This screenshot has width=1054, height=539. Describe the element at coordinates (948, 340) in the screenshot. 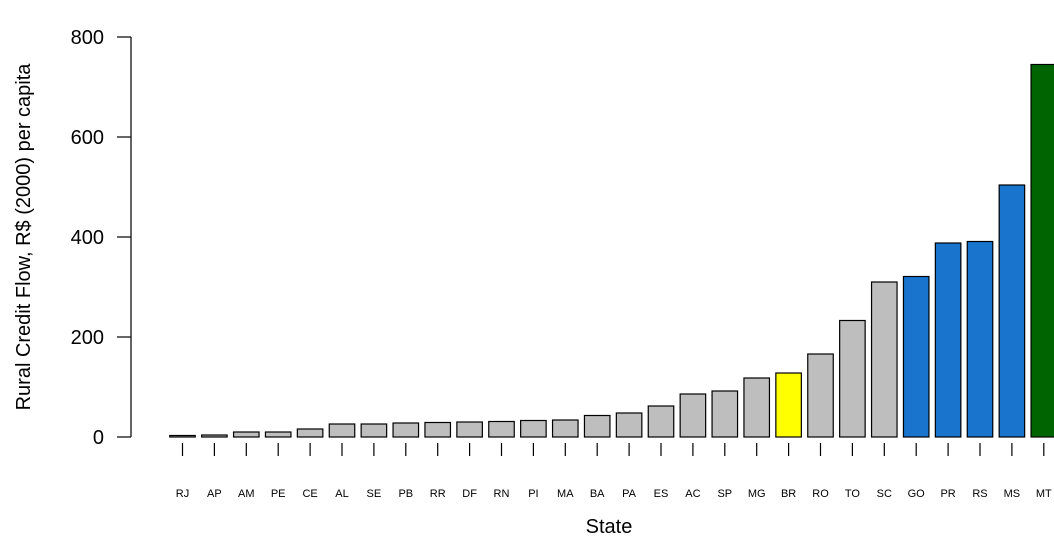

I see `bar-pr` at that location.